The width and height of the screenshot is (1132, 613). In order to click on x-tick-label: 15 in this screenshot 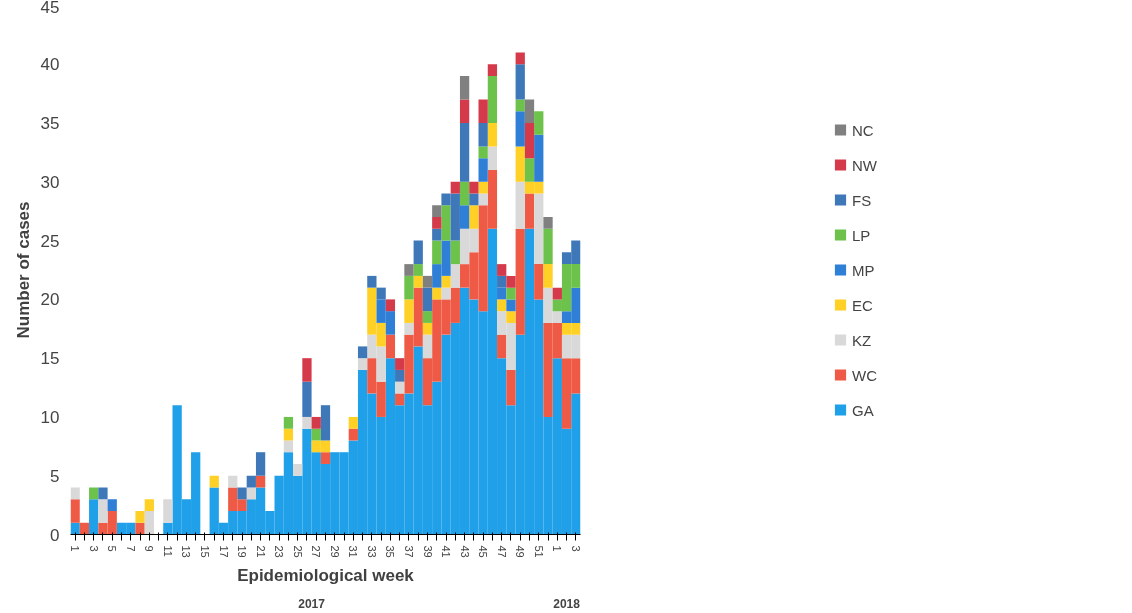, I will do `click(204, 551)`.